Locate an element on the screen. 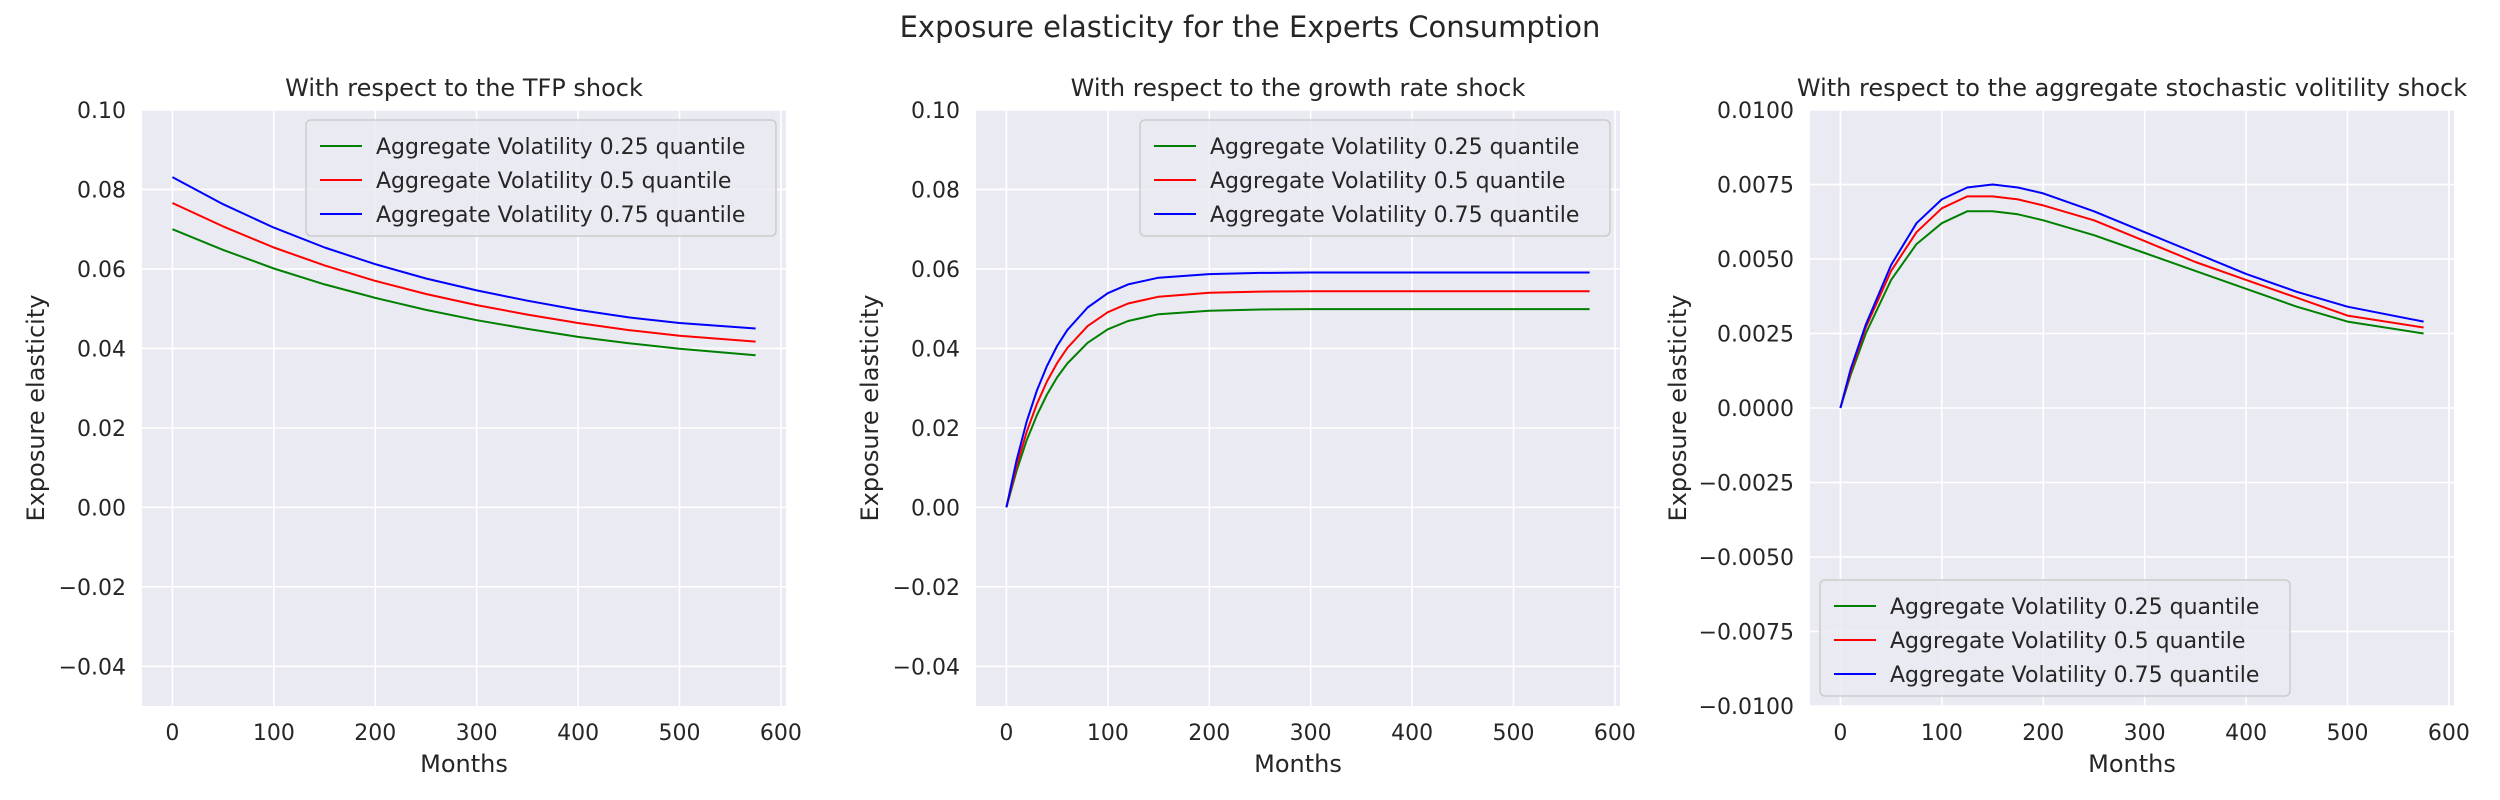 The image size is (2500, 800). y-tick-label: 0.0100 is located at coordinates (1755, 111).